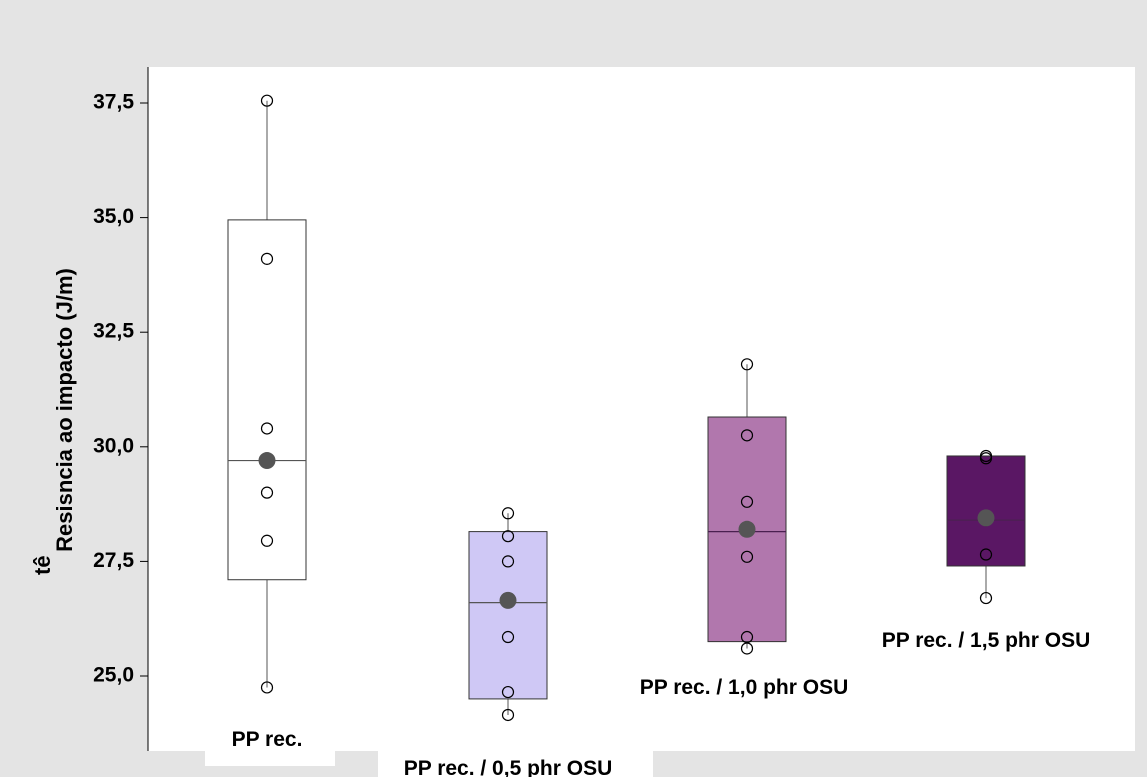 Image resolution: width=1147 pixels, height=777 pixels. I want to click on y-tick-label: 30,0, so click(113, 445).